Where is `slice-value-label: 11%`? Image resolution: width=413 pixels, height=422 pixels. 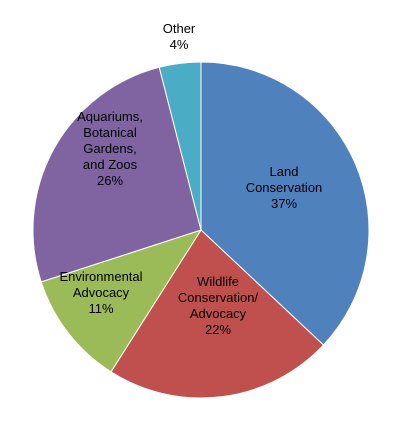 slice-value-label: 11% is located at coordinates (100, 308).